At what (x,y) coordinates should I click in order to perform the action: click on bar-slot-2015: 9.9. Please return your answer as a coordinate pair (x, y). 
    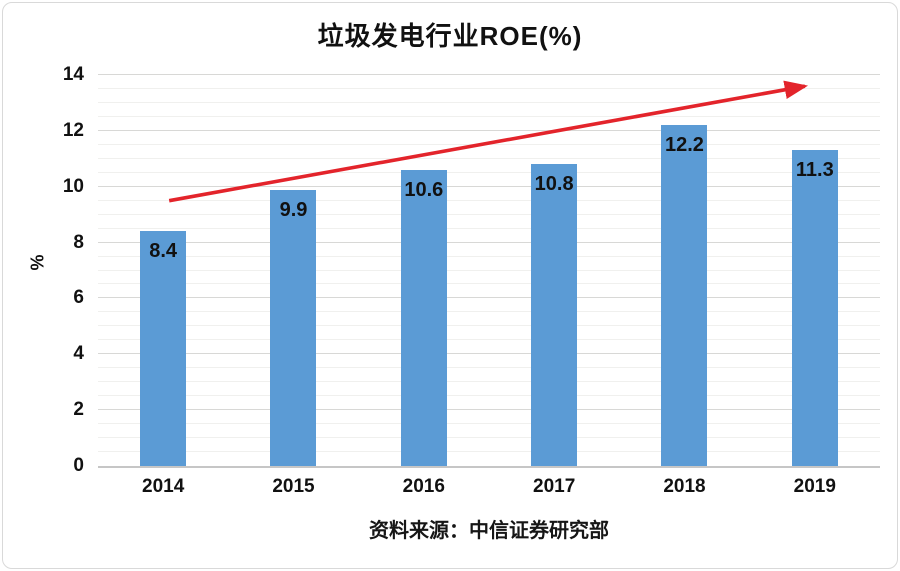
    Looking at the image, I should click on (293, 270).